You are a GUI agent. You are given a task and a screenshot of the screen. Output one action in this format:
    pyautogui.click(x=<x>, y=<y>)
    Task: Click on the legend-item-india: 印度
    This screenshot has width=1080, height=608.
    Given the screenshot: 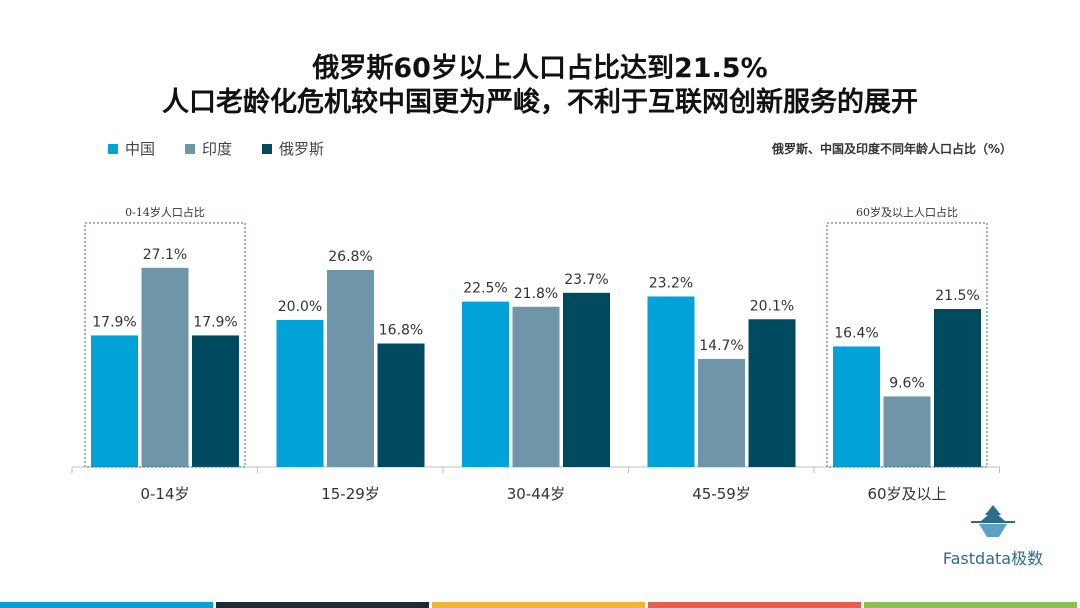 What is the action you would take?
    pyautogui.click(x=208, y=148)
    